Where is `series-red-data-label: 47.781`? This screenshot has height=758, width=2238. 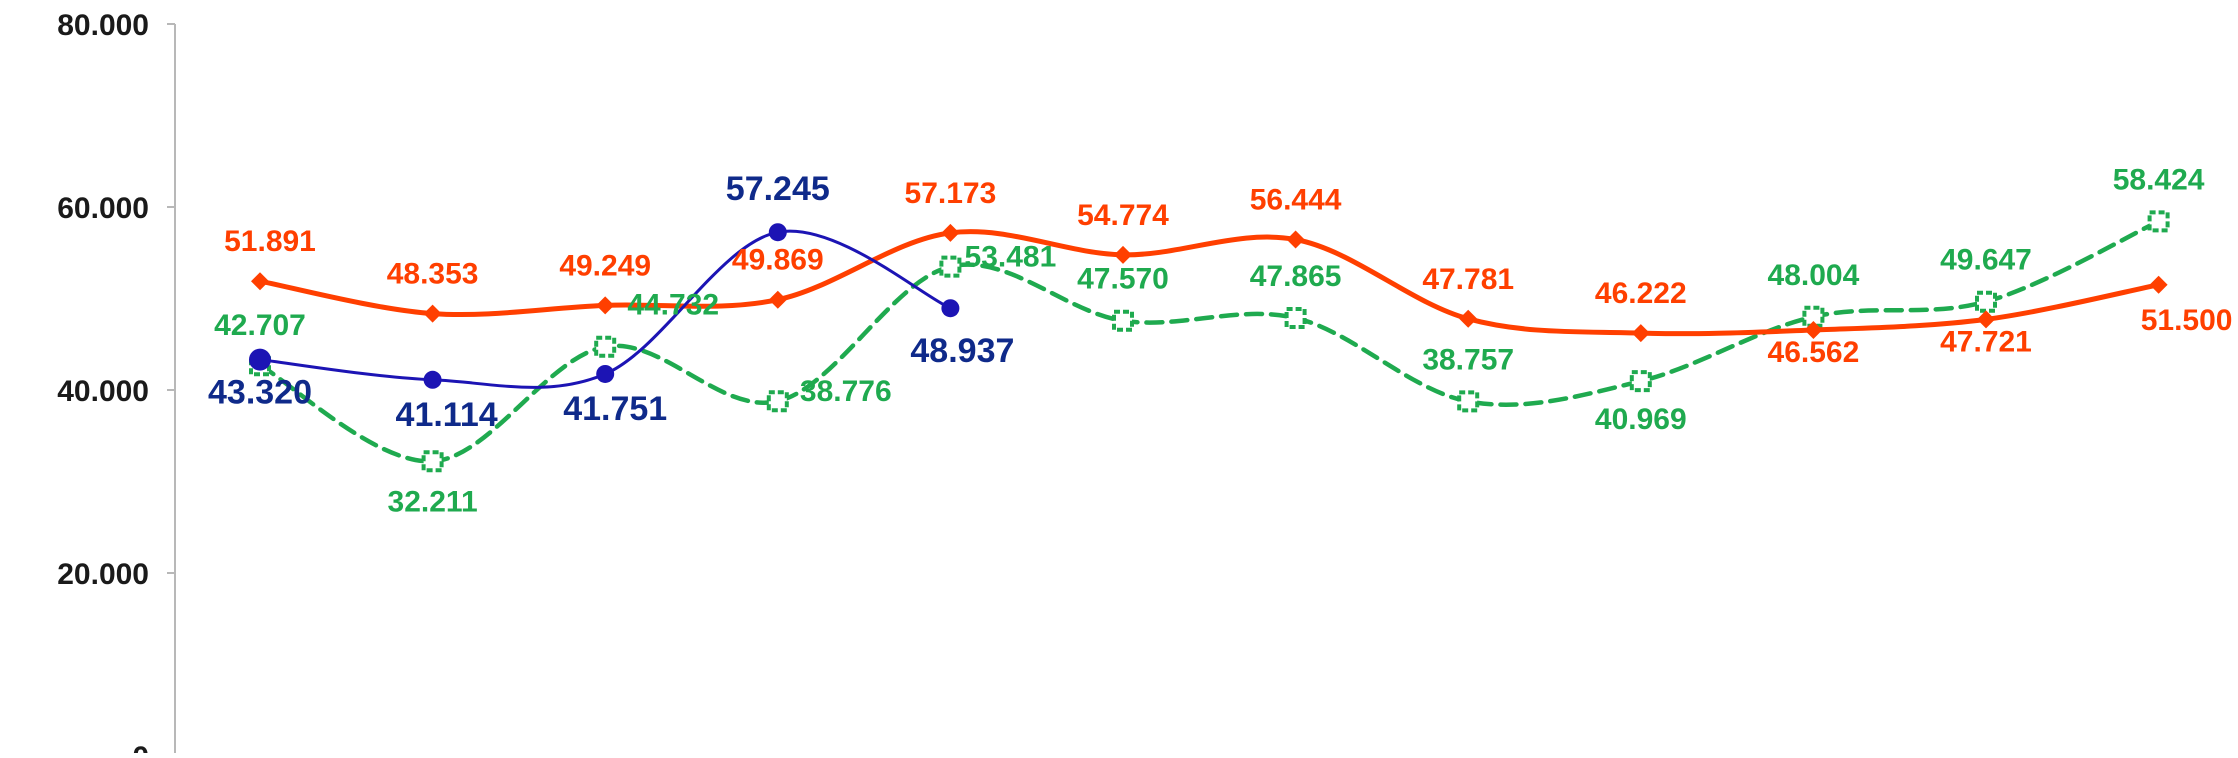 series-red-data-label: 47.781 is located at coordinates (1468, 279).